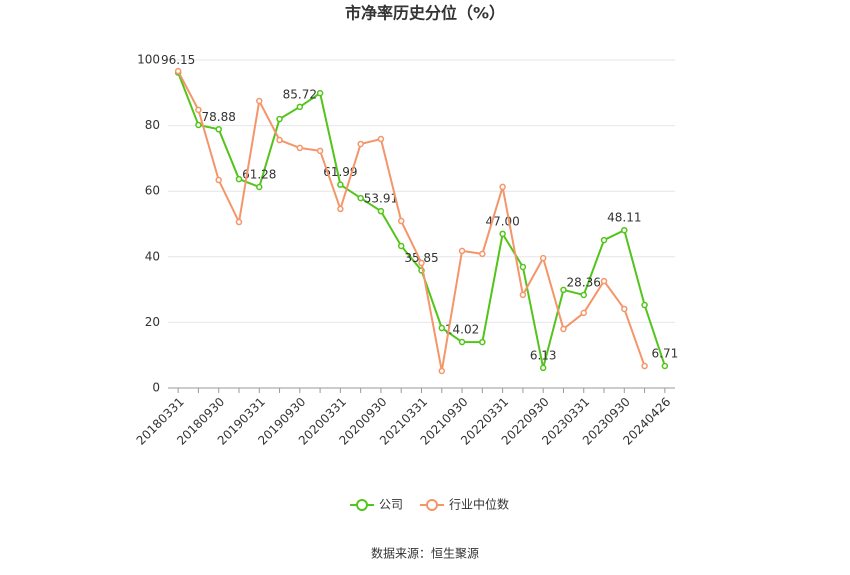 This screenshot has height=575, width=850. I want to click on y-tick-label: 100, so click(148, 60).